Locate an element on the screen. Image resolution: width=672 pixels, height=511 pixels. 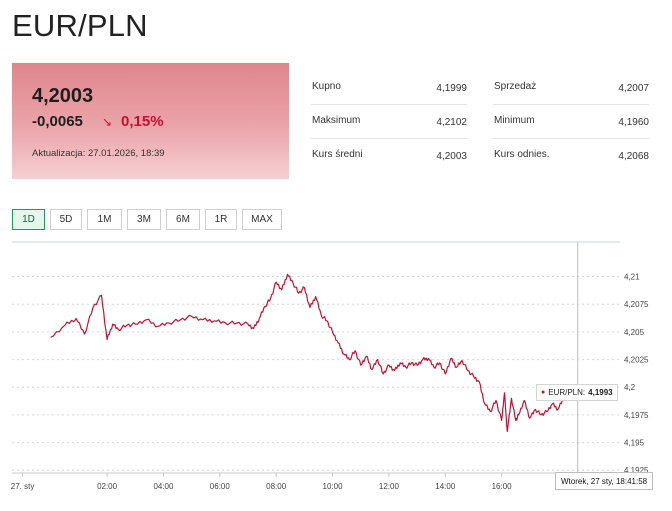
stat-label: Sprzedaż is located at coordinates (515, 86).